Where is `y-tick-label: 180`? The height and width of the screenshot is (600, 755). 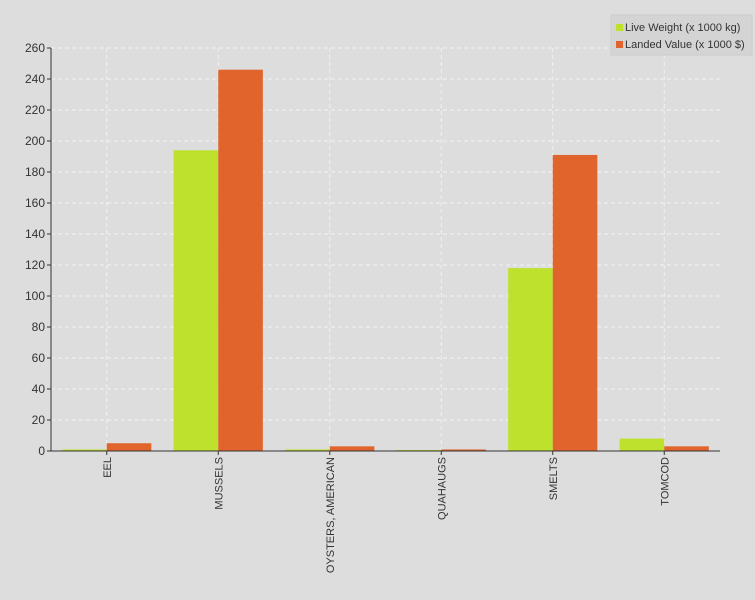
y-tick-label: 180 is located at coordinates (35, 172).